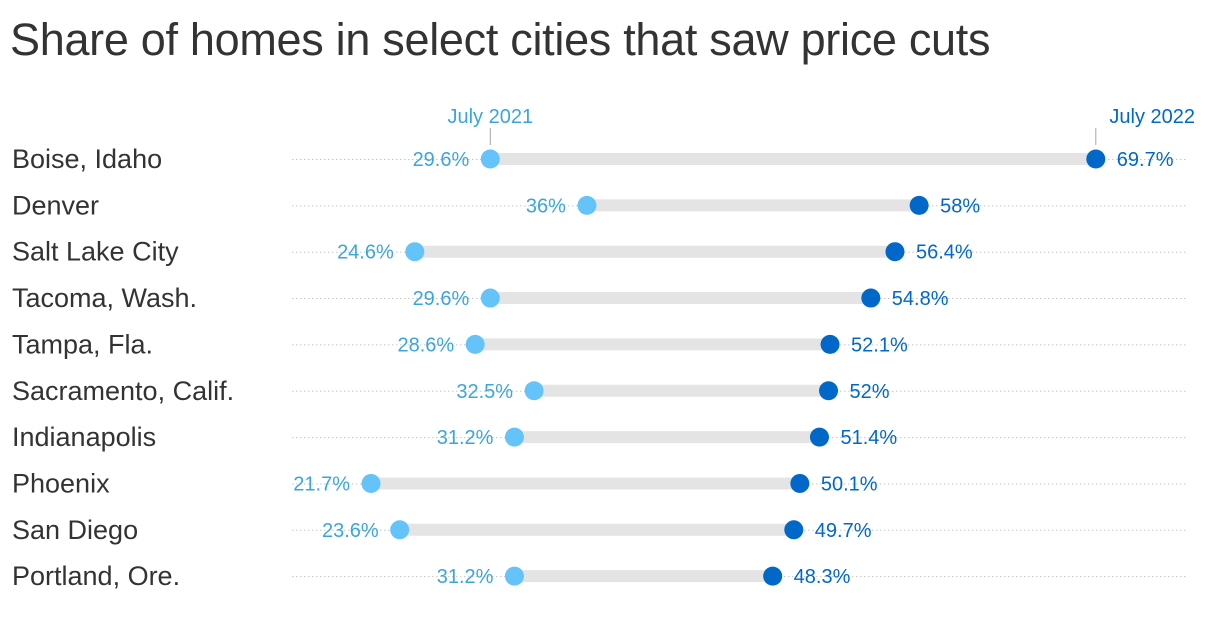 This screenshot has width=1220, height=620. What do you see at coordinates (868, 438) in the screenshot?
I see `data-label-july-2022: 51.4%` at bounding box center [868, 438].